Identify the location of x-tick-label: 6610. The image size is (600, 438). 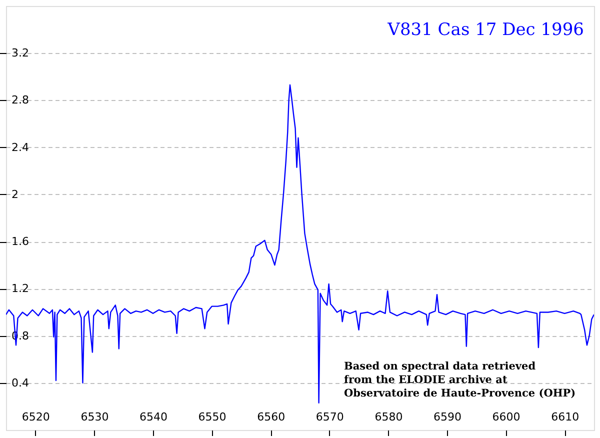
(565, 417).